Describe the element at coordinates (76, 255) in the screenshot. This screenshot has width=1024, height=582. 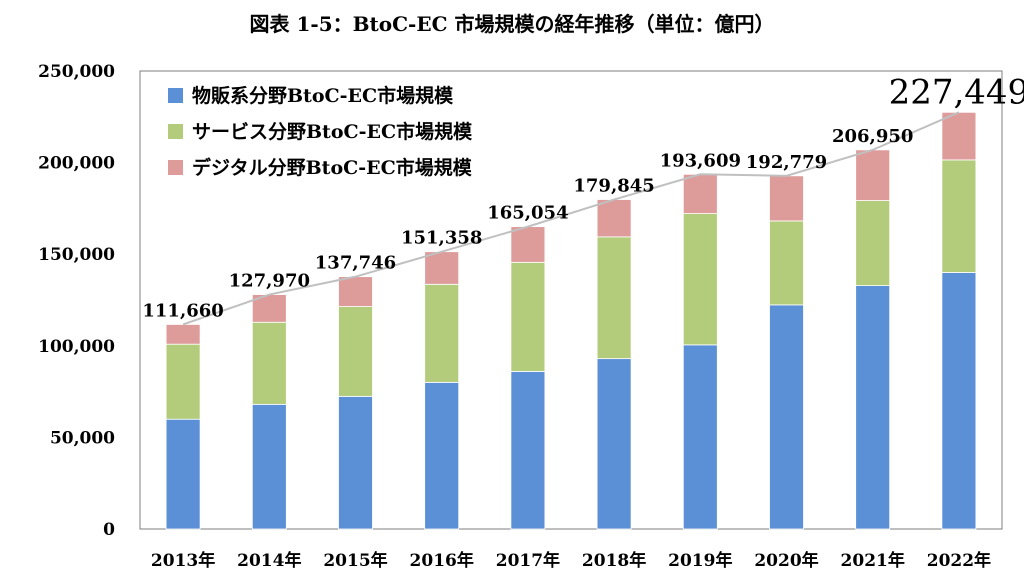
I see `y-tick-label: 150,000` at that location.